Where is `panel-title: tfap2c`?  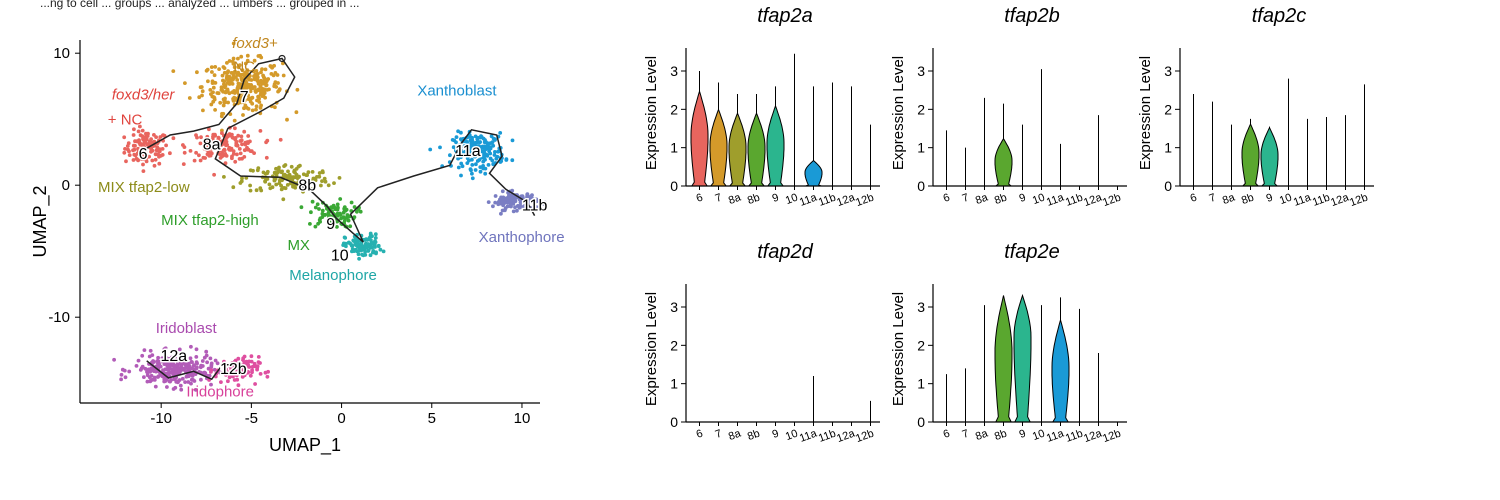 panel-title: tfap2c is located at coordinates (1279, 16).